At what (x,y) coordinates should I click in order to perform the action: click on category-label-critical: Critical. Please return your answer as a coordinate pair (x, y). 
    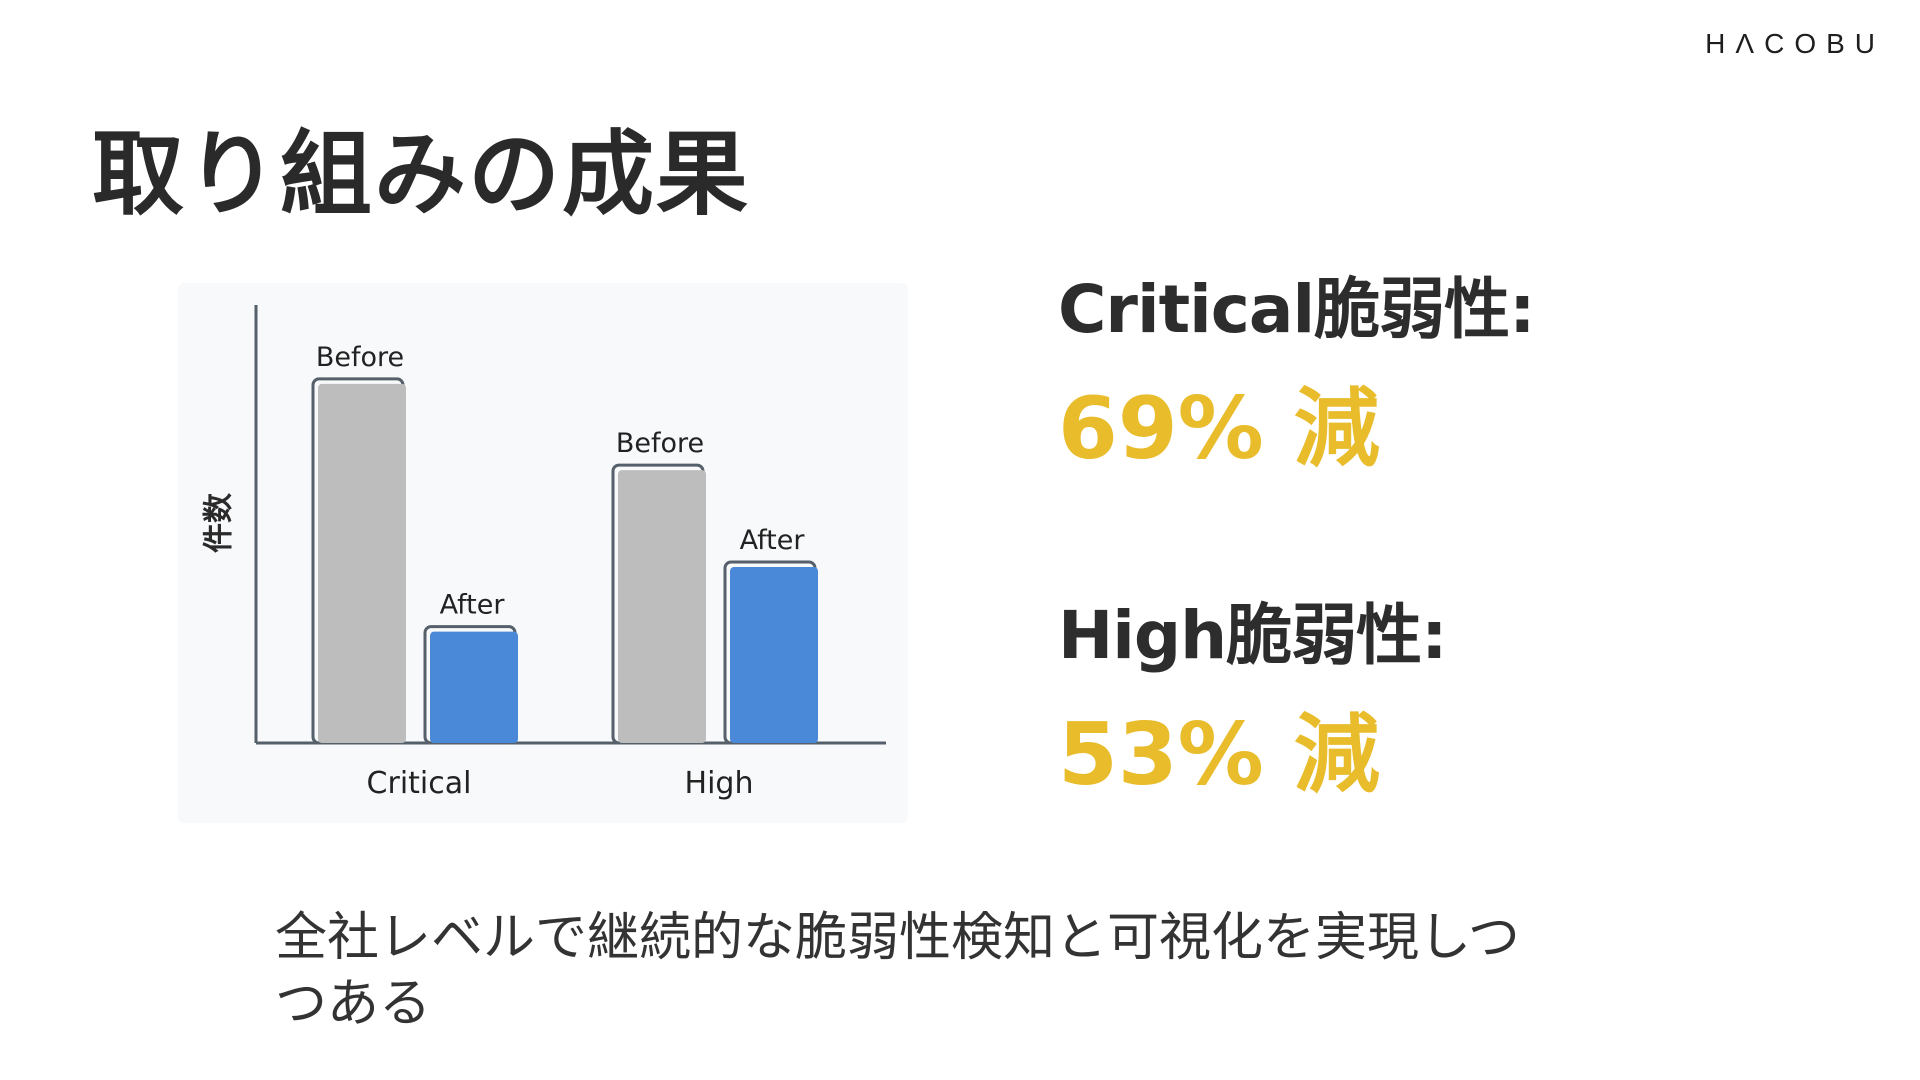
    Looking at the image, I should click on (419, 783).